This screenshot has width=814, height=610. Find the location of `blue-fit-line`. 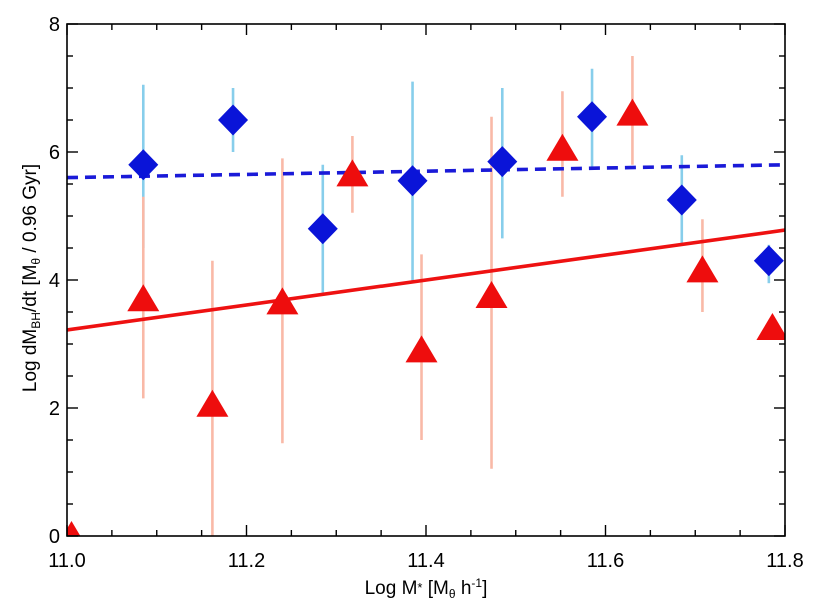

blue-fit-line is located at coordinates (426, 171).